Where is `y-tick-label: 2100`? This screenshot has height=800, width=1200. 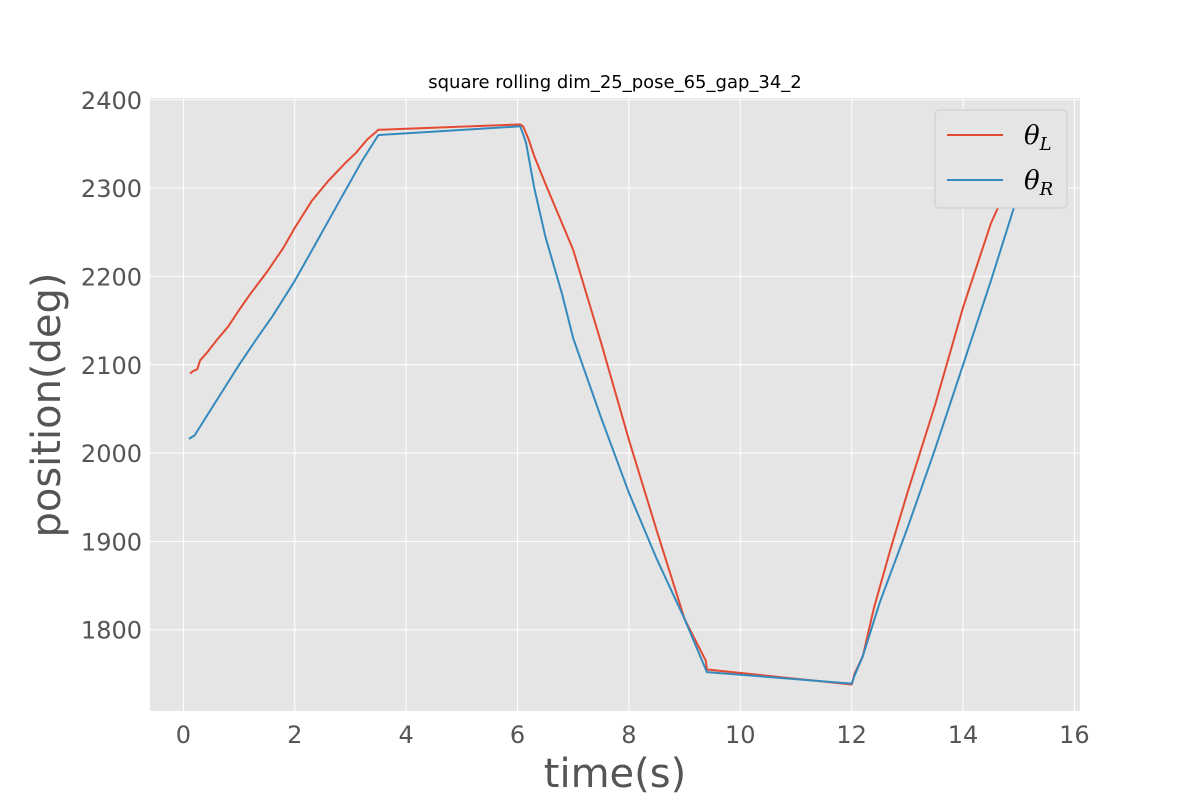
y-tick-label: 2100 is located at coordinates (111, 366).